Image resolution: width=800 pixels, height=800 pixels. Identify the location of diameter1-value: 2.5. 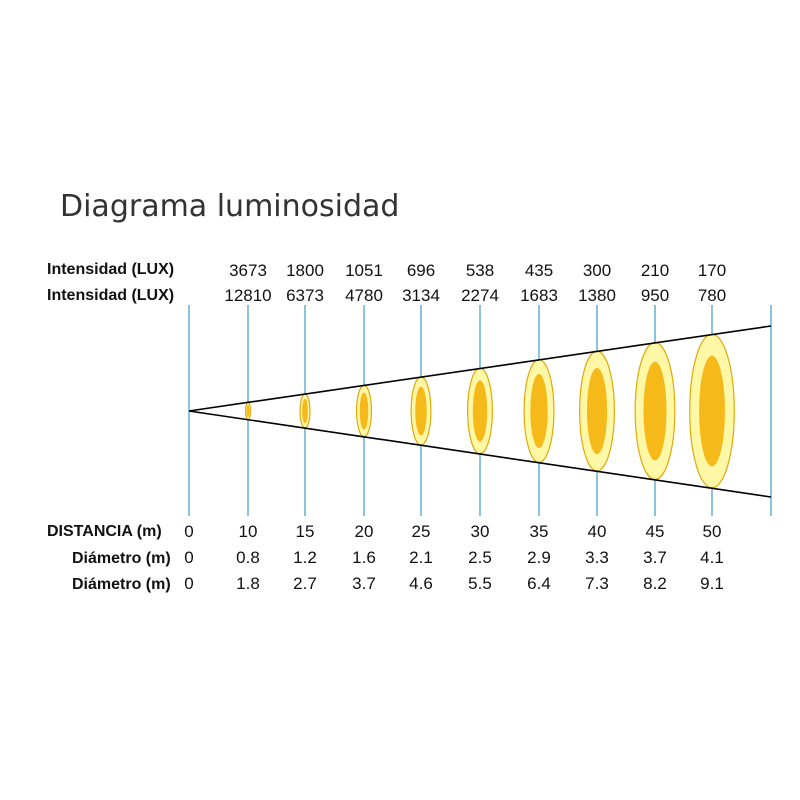
(480, 557).